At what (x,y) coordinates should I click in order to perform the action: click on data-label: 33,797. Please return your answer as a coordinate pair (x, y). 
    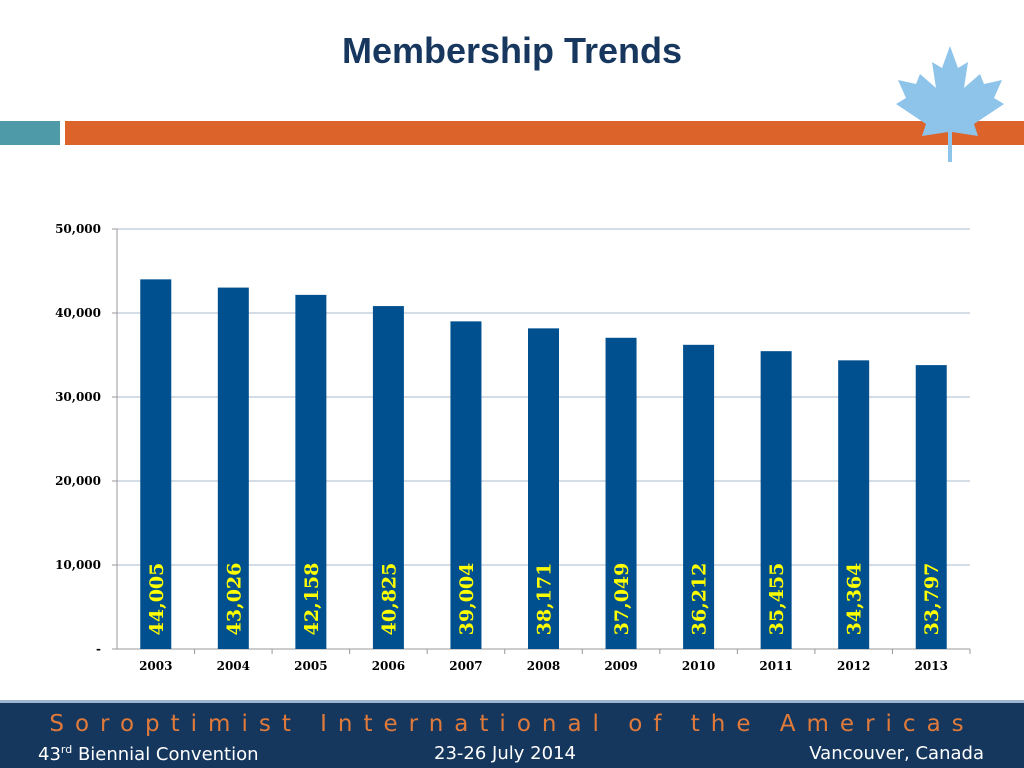
    Looking at the image, I should click on (932, 599).